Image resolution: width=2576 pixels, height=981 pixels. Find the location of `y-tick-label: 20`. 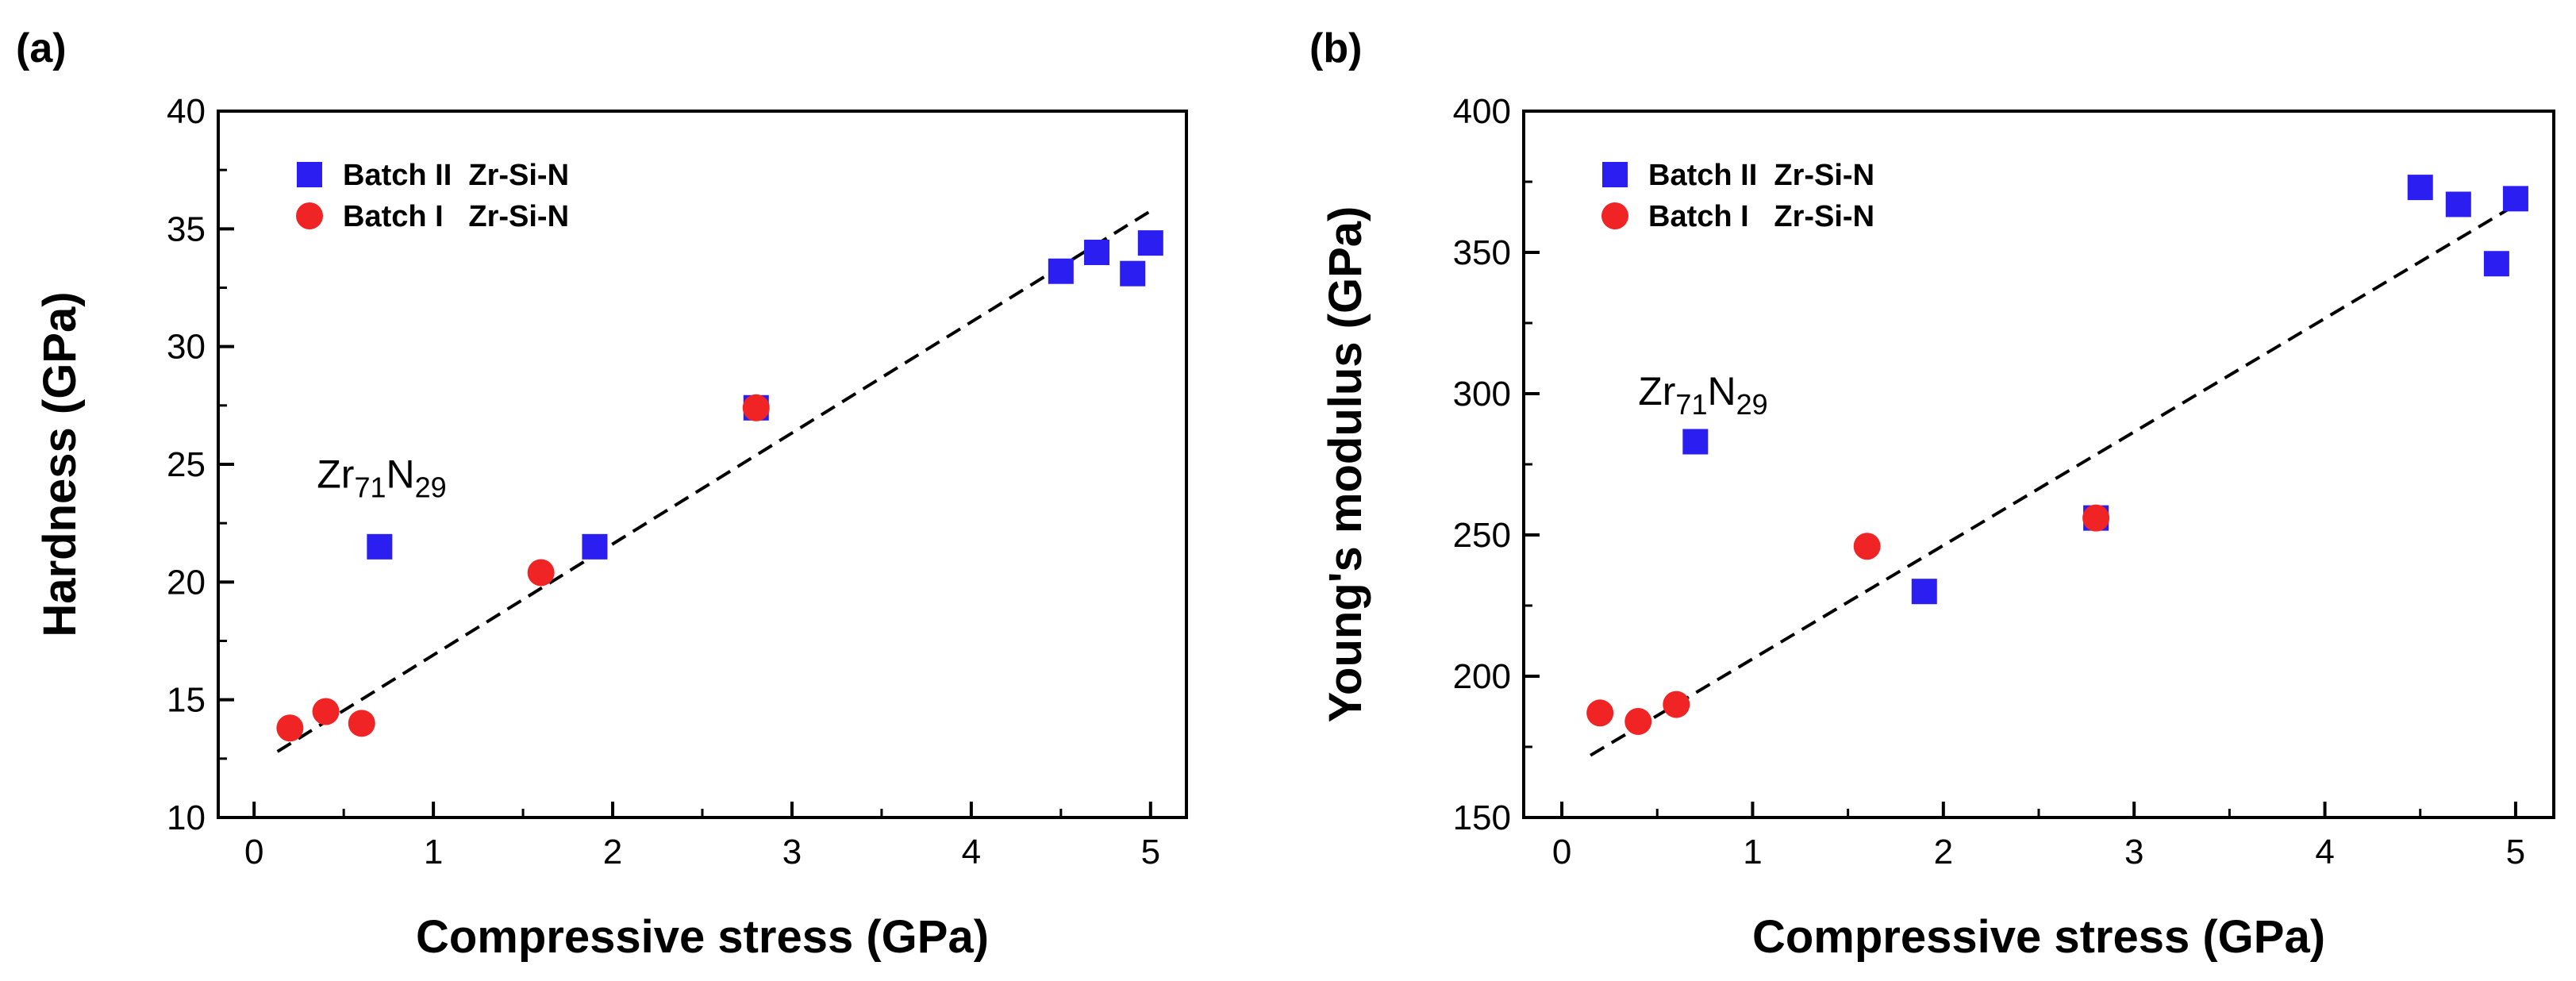

y-tick-label: 20 is located at coordinates (186, 582).